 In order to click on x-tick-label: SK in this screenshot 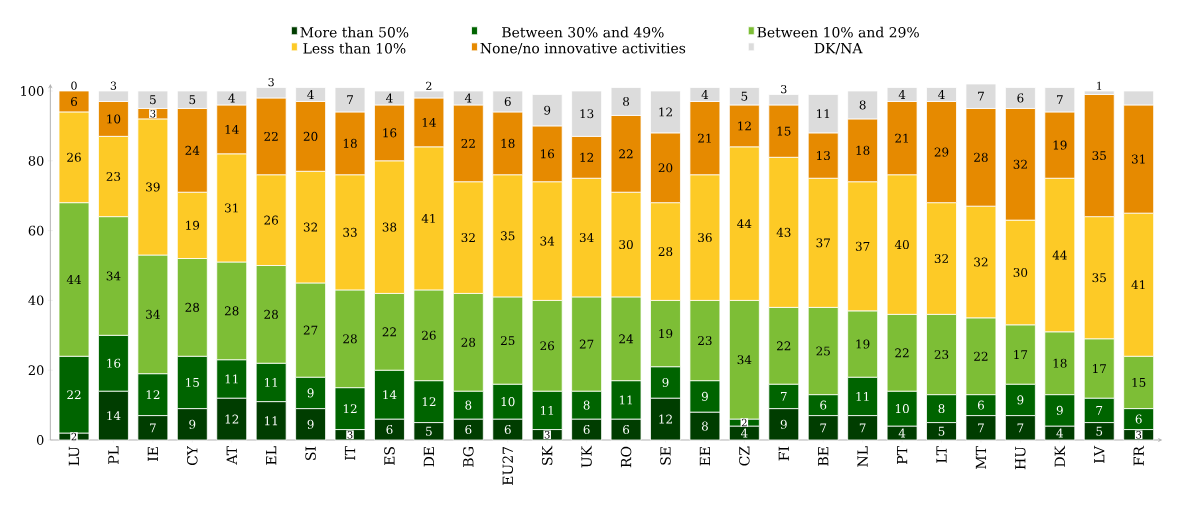, I will do `click(547, 455)`.